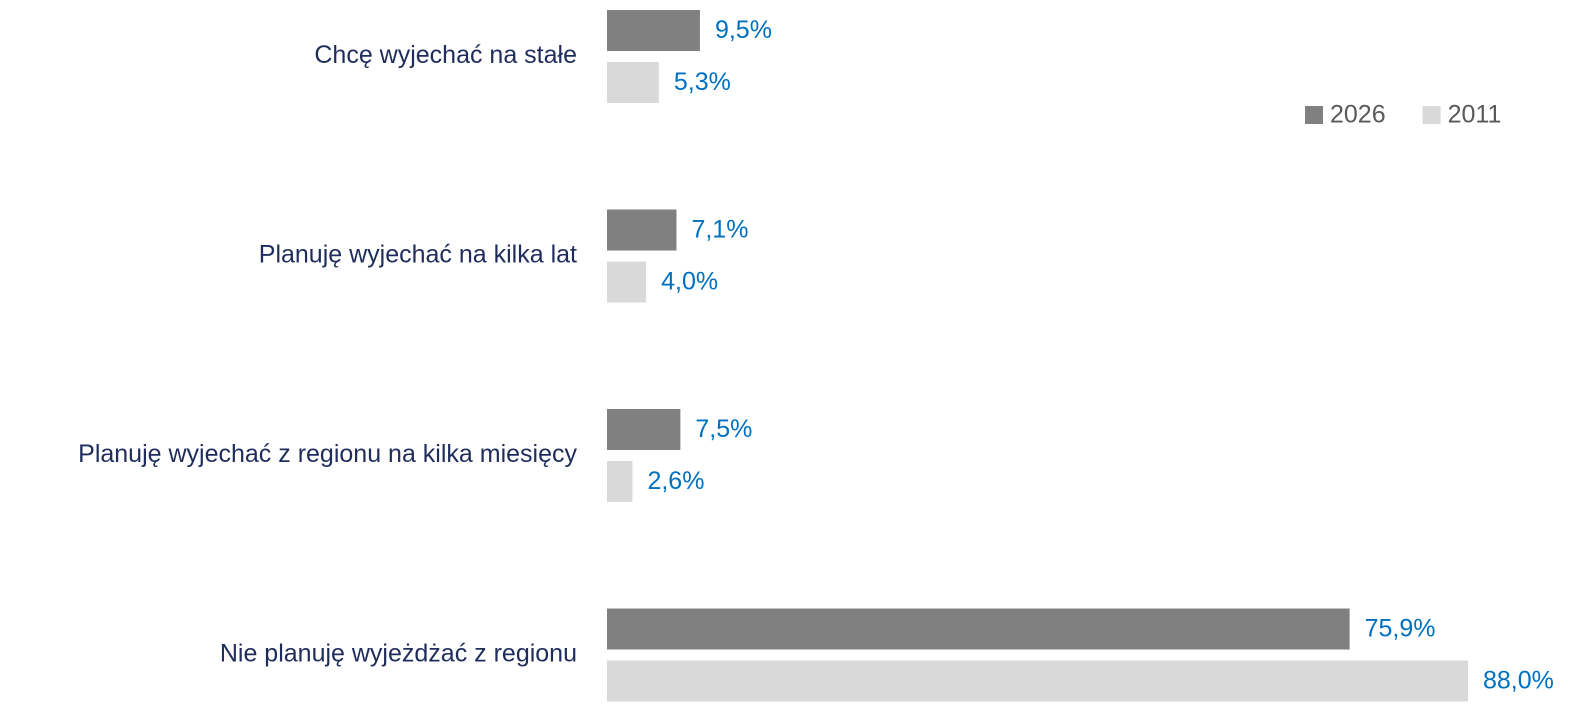 The height and width of the screenshot is (707, 1589). What do you see at coordinates (675, 481) in the screenshot?
I see `value-label: 2,6%` at bounding box center [675, 481].